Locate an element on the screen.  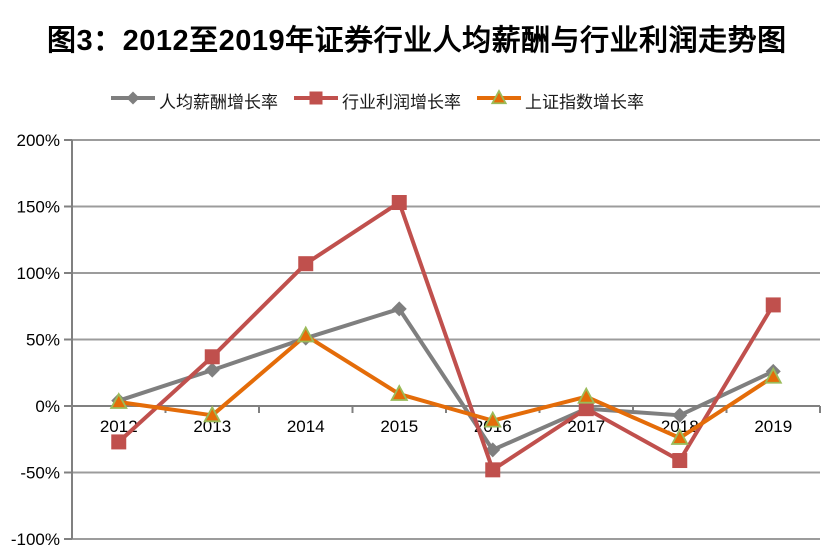
y-axis-label-50: 50% is located at coordinates (43, 340).